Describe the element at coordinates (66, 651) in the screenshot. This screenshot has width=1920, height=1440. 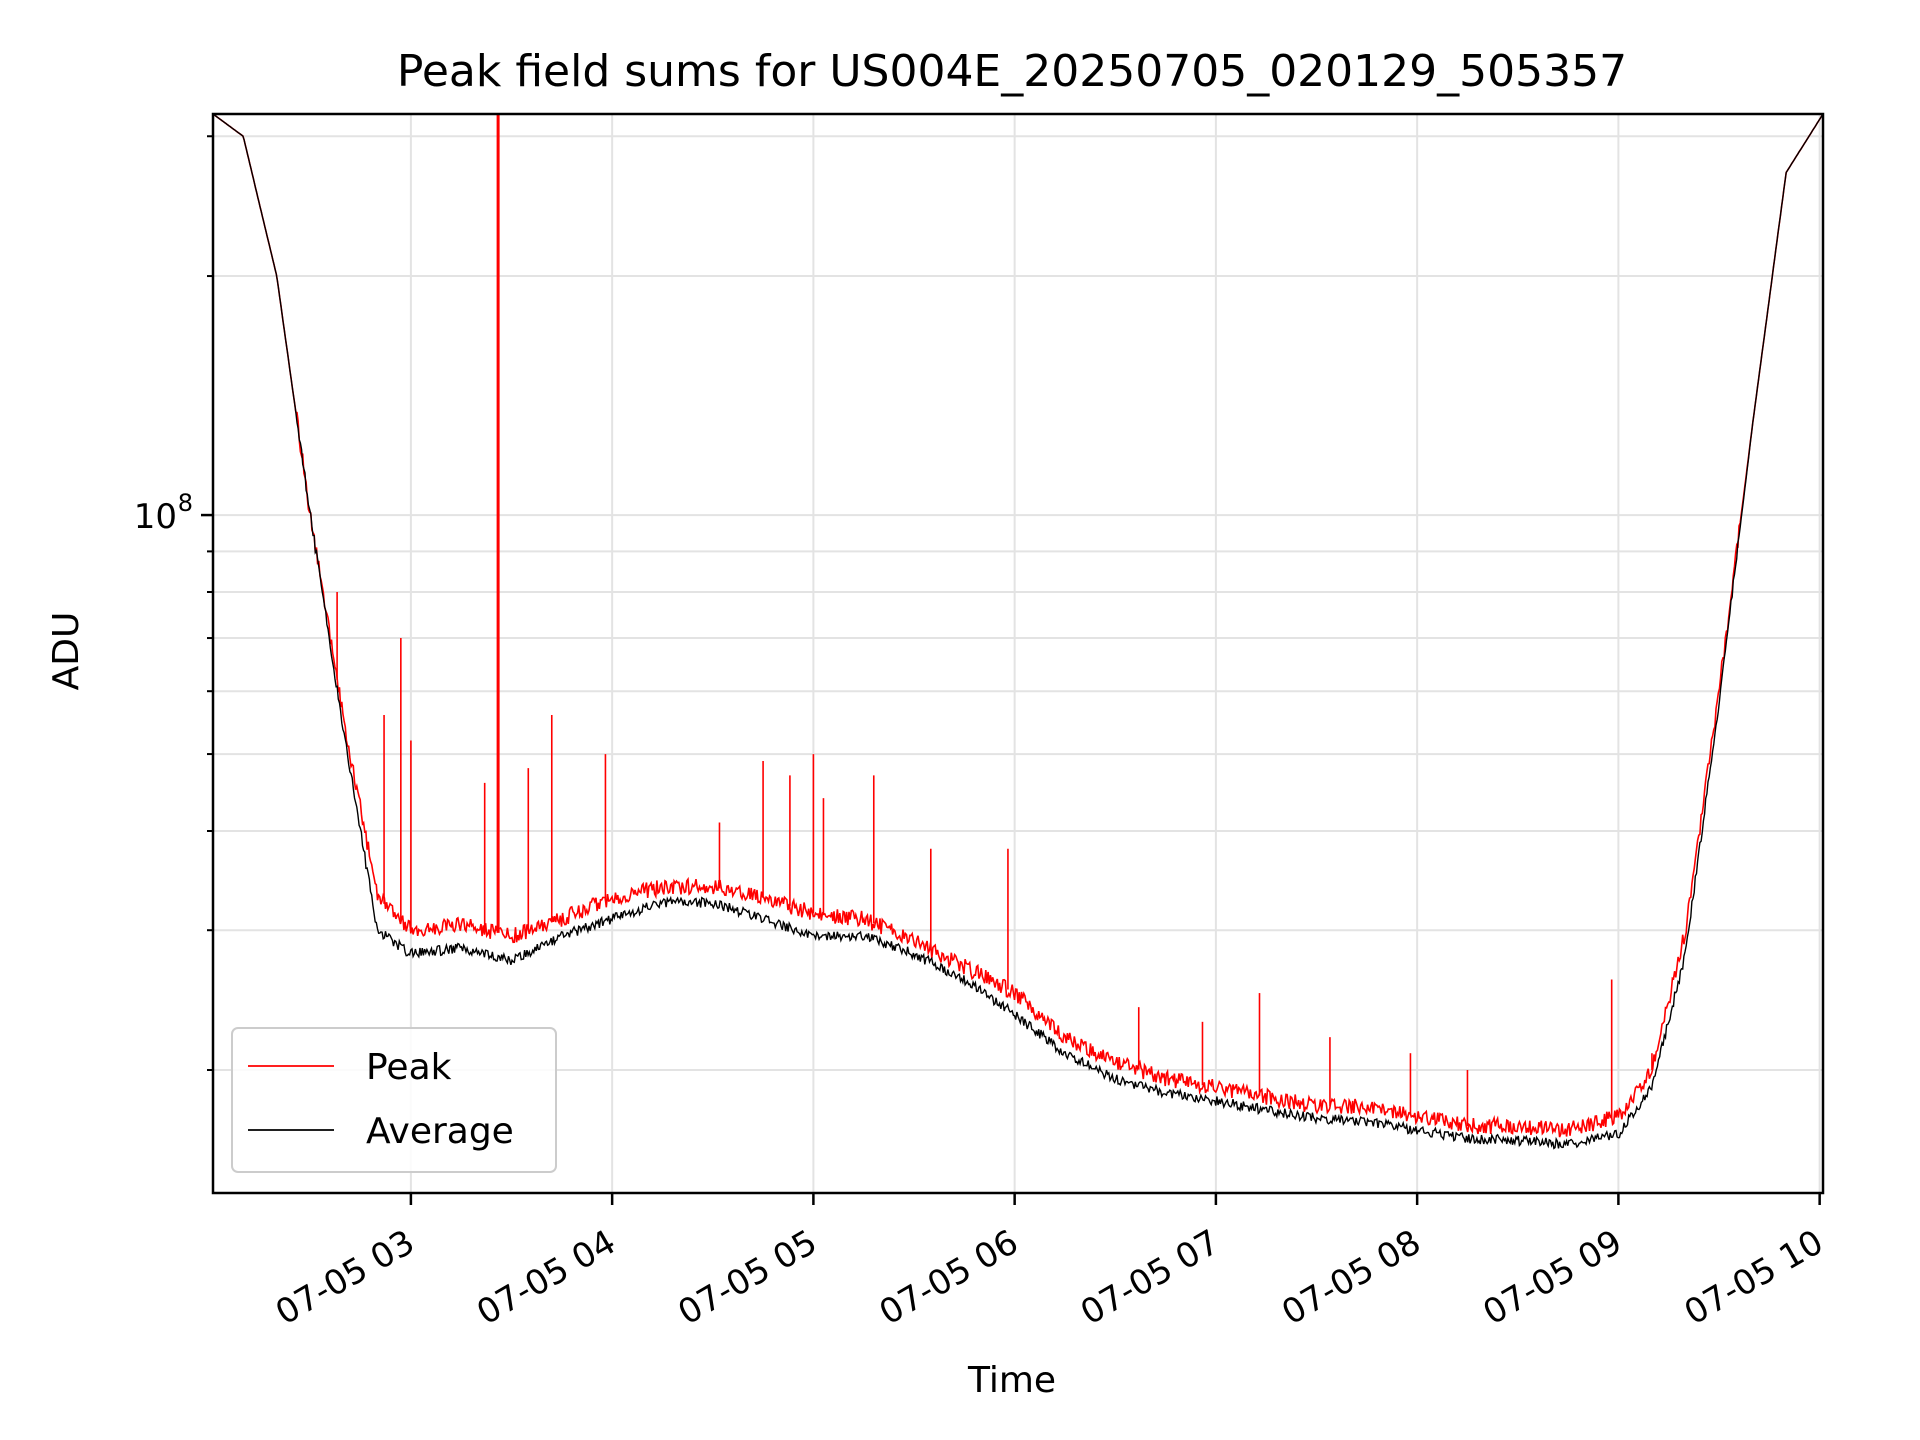
I see `y-axis-label: ADU` at that location.